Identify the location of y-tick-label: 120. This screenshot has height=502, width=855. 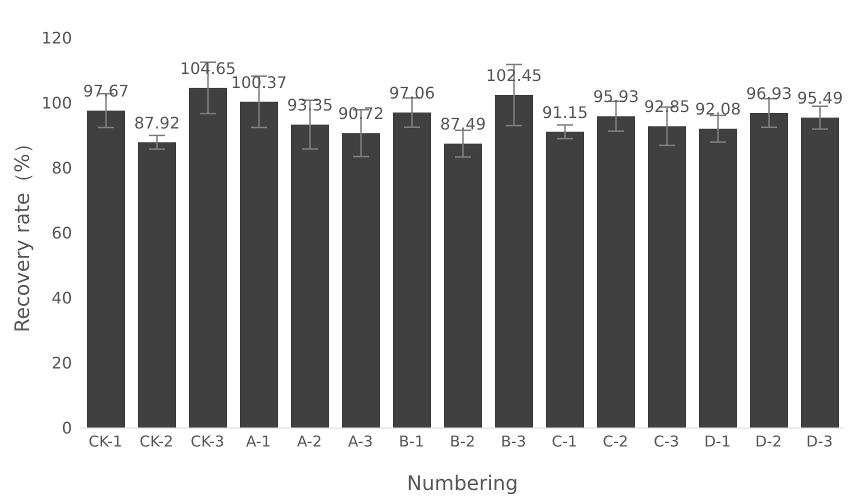
(56, 38).